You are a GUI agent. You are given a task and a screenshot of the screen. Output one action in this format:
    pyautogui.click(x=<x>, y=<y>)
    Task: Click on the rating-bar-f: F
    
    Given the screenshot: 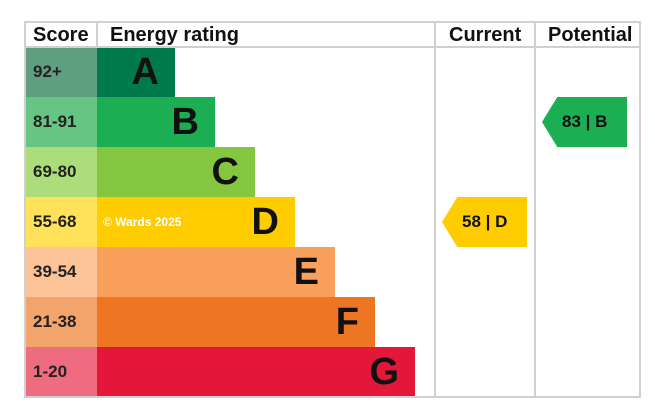 What is the action you would take?
    pyautogui.click(x=236, y=322)
    